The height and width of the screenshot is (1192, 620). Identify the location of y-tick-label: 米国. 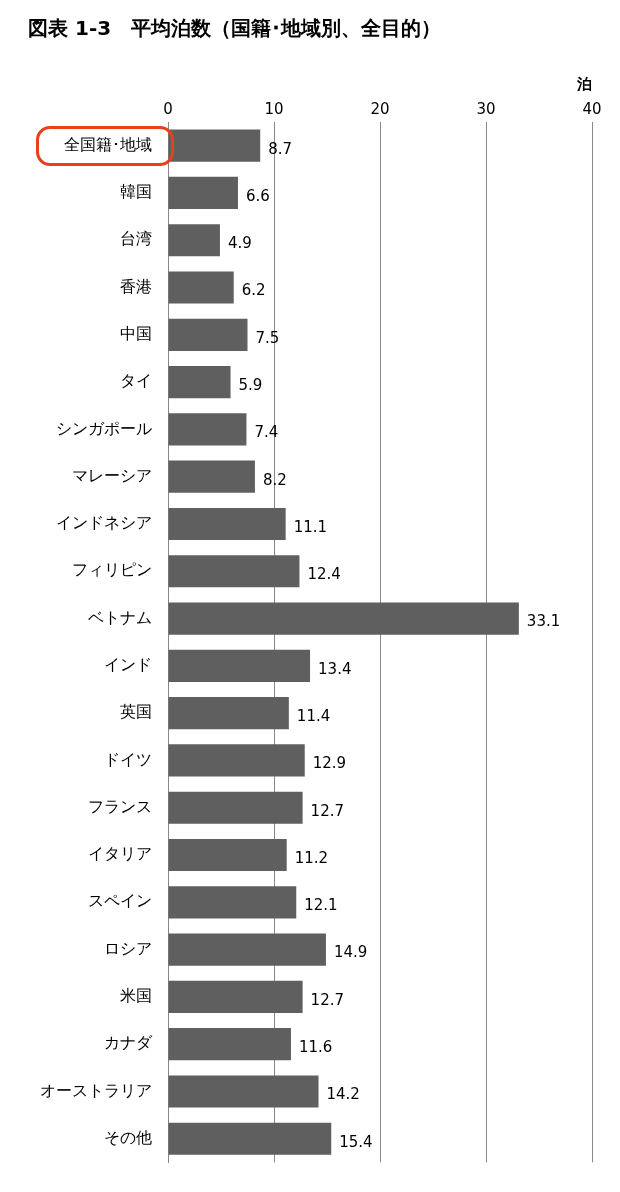
(136, 996).